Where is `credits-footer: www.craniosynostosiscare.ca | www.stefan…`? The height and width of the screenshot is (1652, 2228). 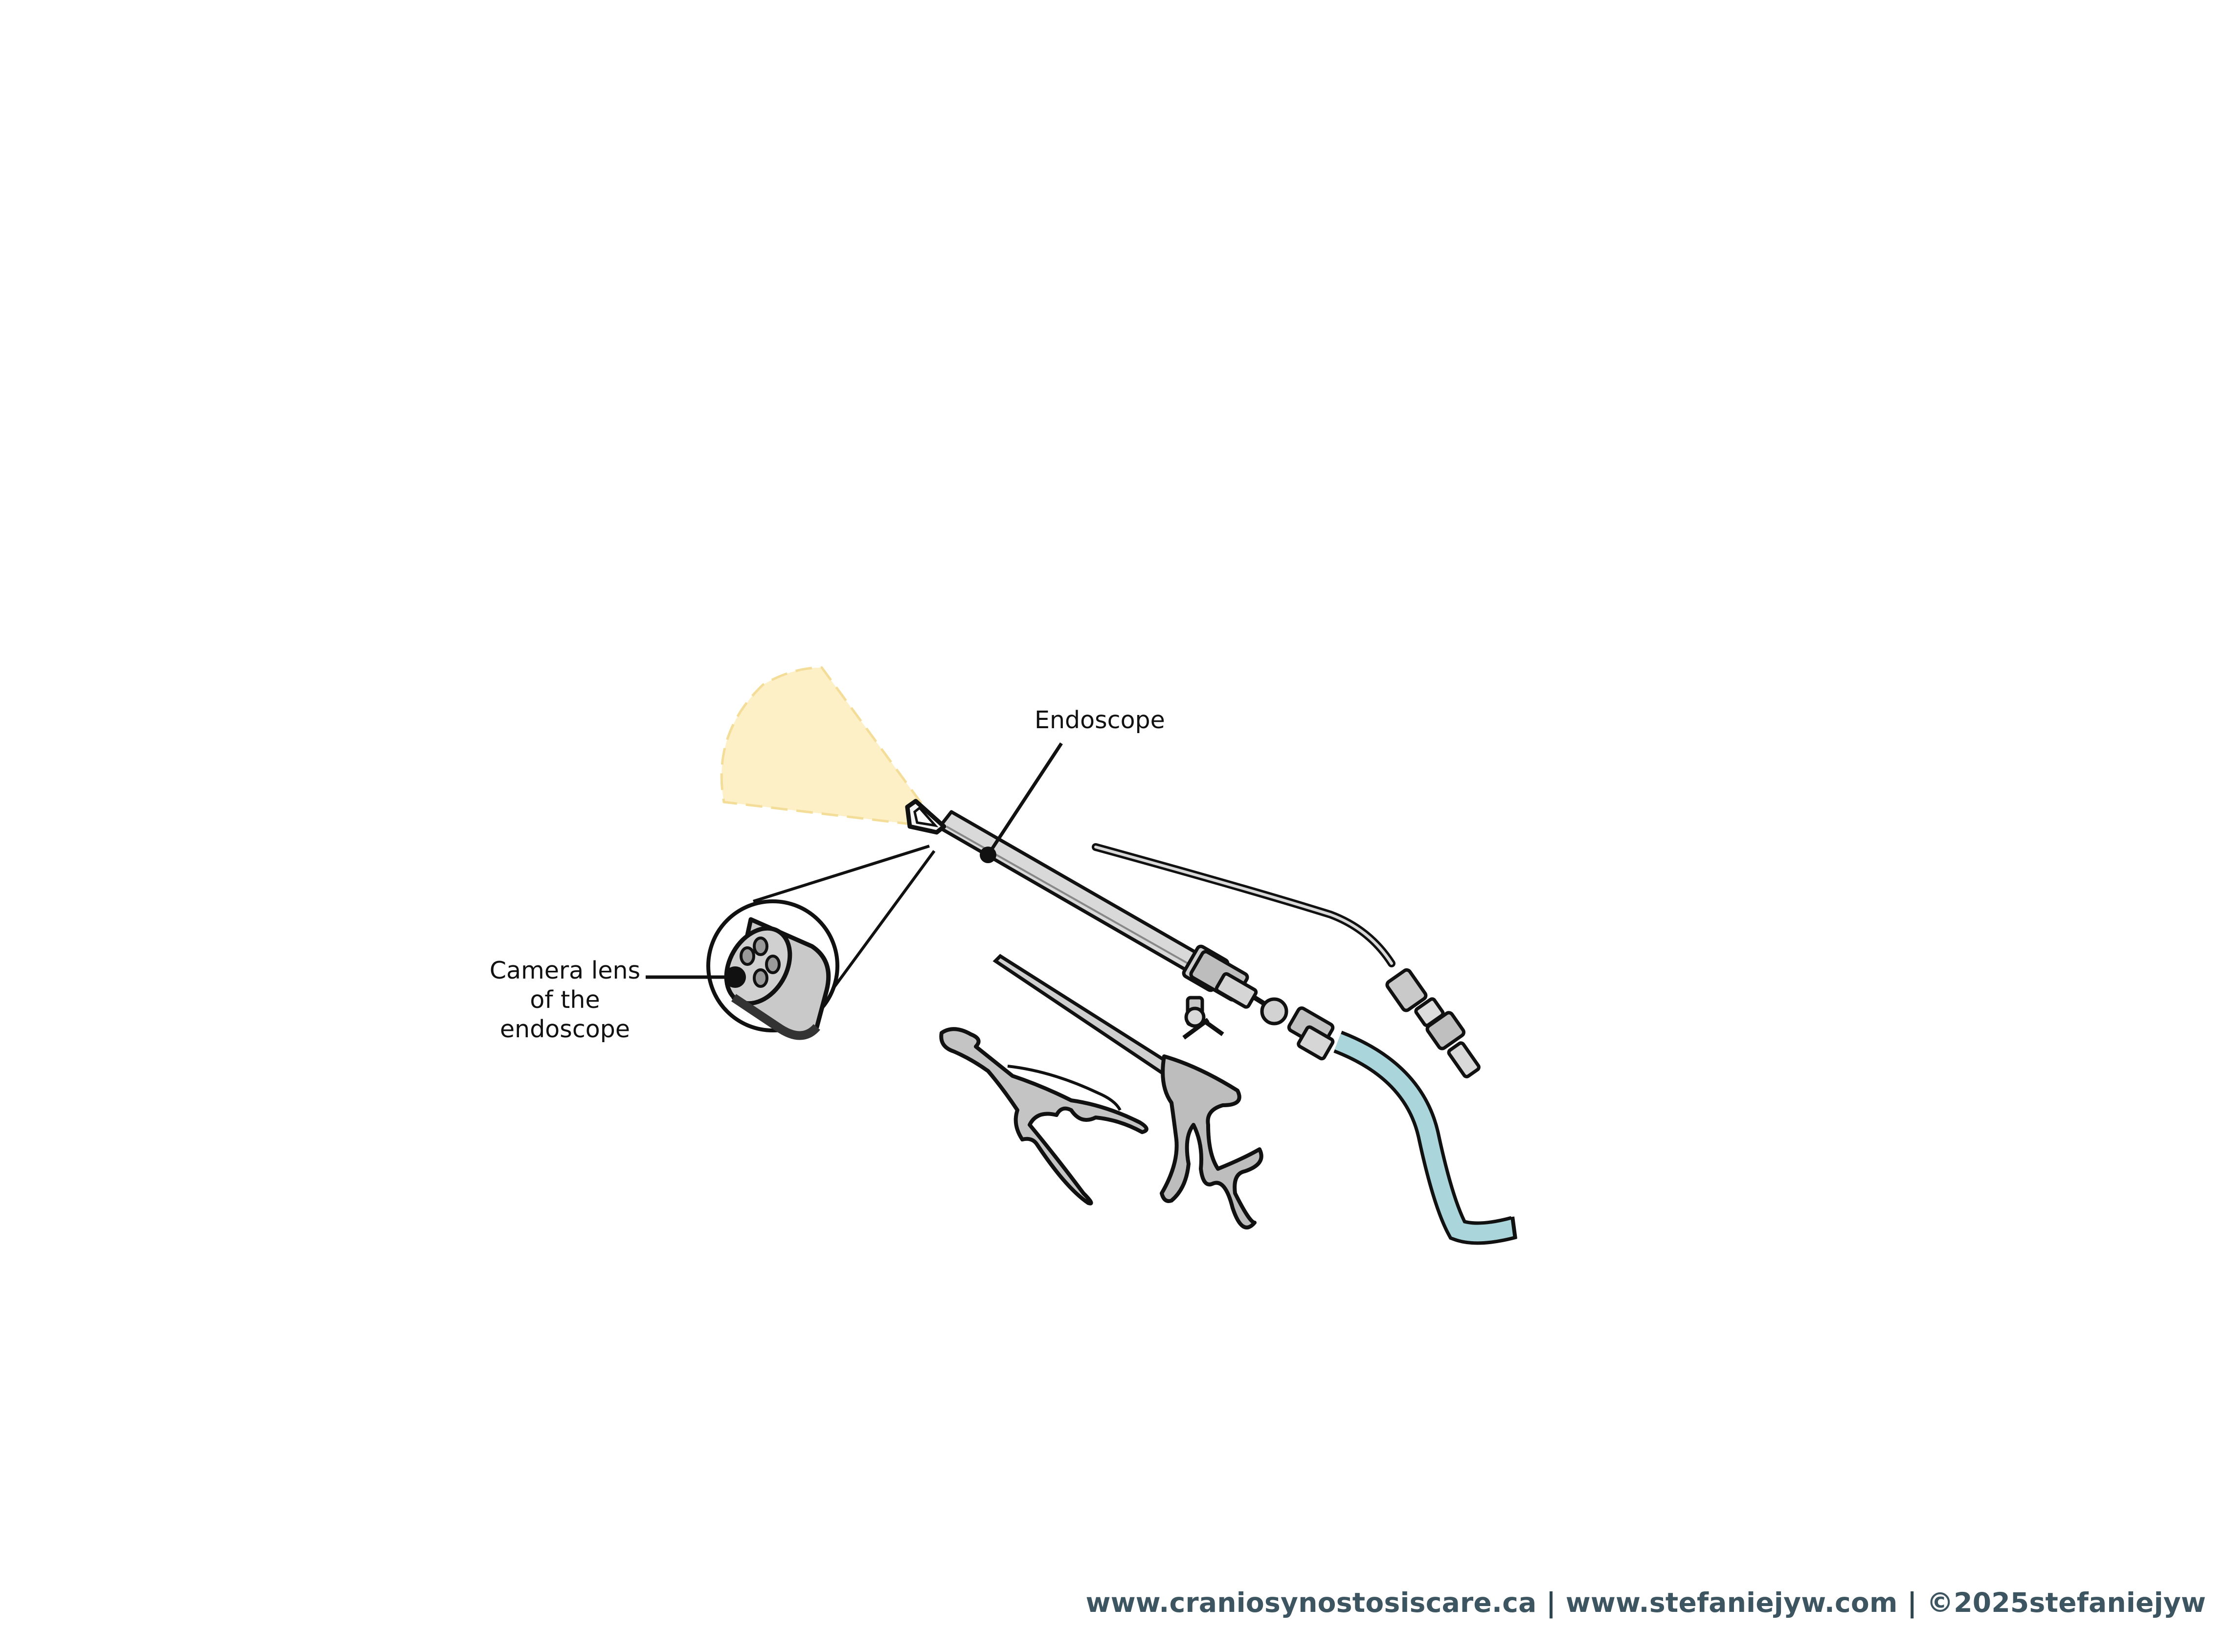 credits-footer: www.craniosynostosiscare.ca | www.stefan… is located at coordinates (1646, 1602).